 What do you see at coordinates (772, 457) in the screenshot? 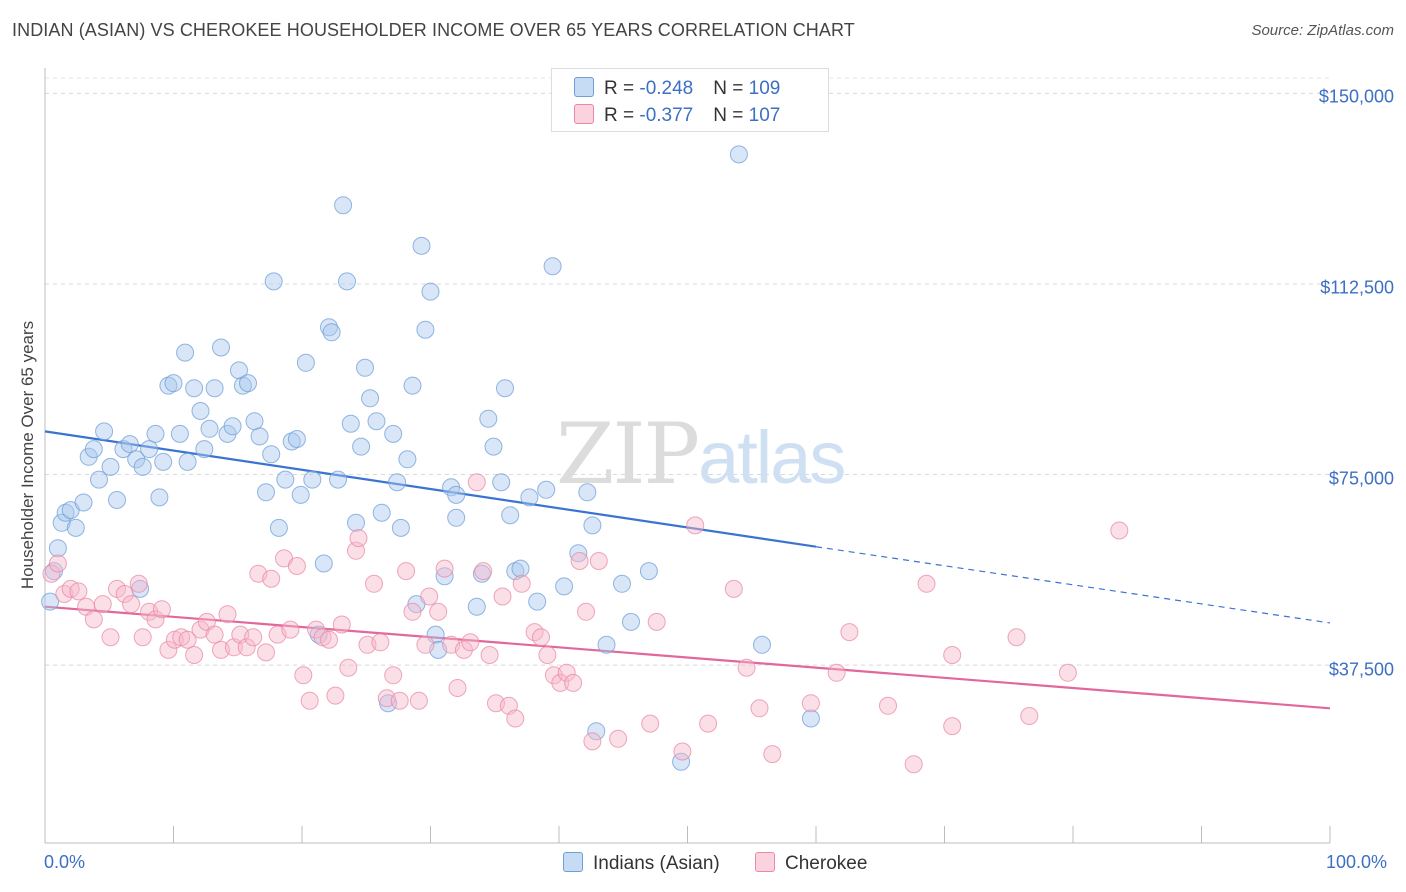
I see `watermark-atlas: atlas` at bounding box center [772, 457].